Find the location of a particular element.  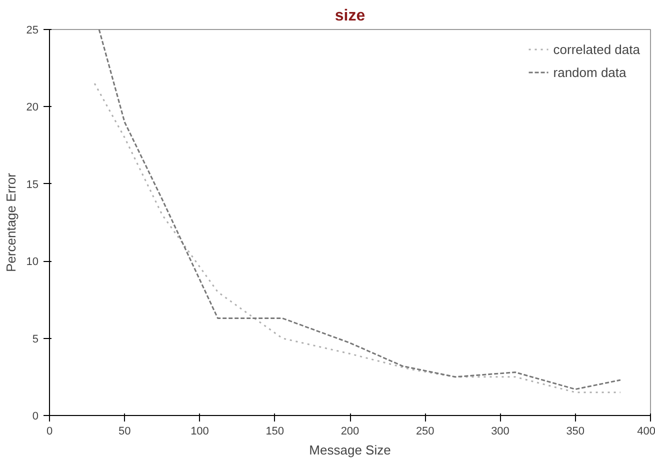

x-axis-title: Message Size is located at coordinates (350, 450).